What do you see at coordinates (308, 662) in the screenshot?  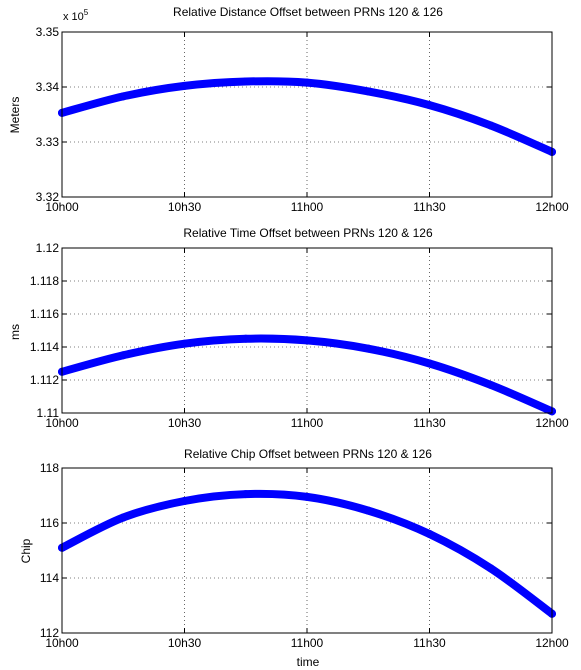 I see `x-axis-label: time` at bounding box center [308, 662].